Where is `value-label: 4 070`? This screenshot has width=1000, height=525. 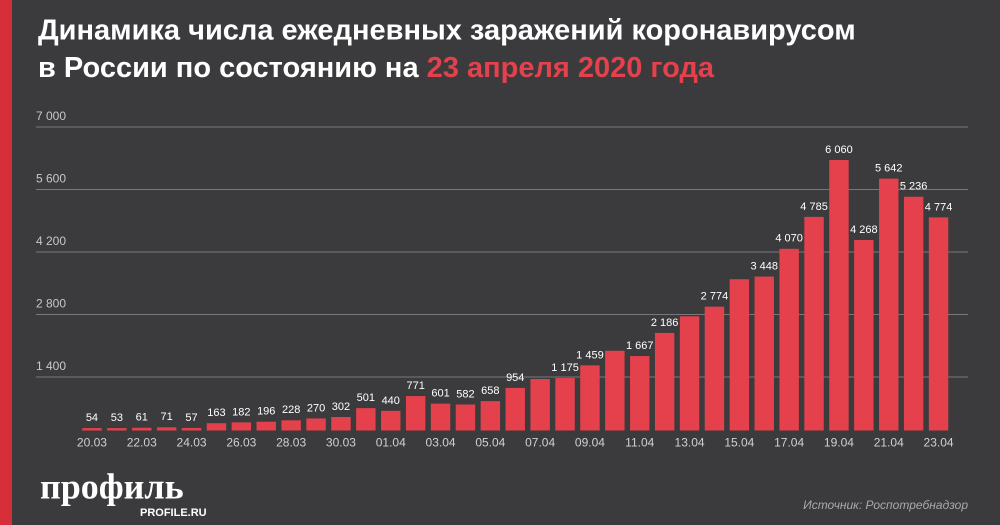 value-label: 4 070 is located at coordinates (789, 239).